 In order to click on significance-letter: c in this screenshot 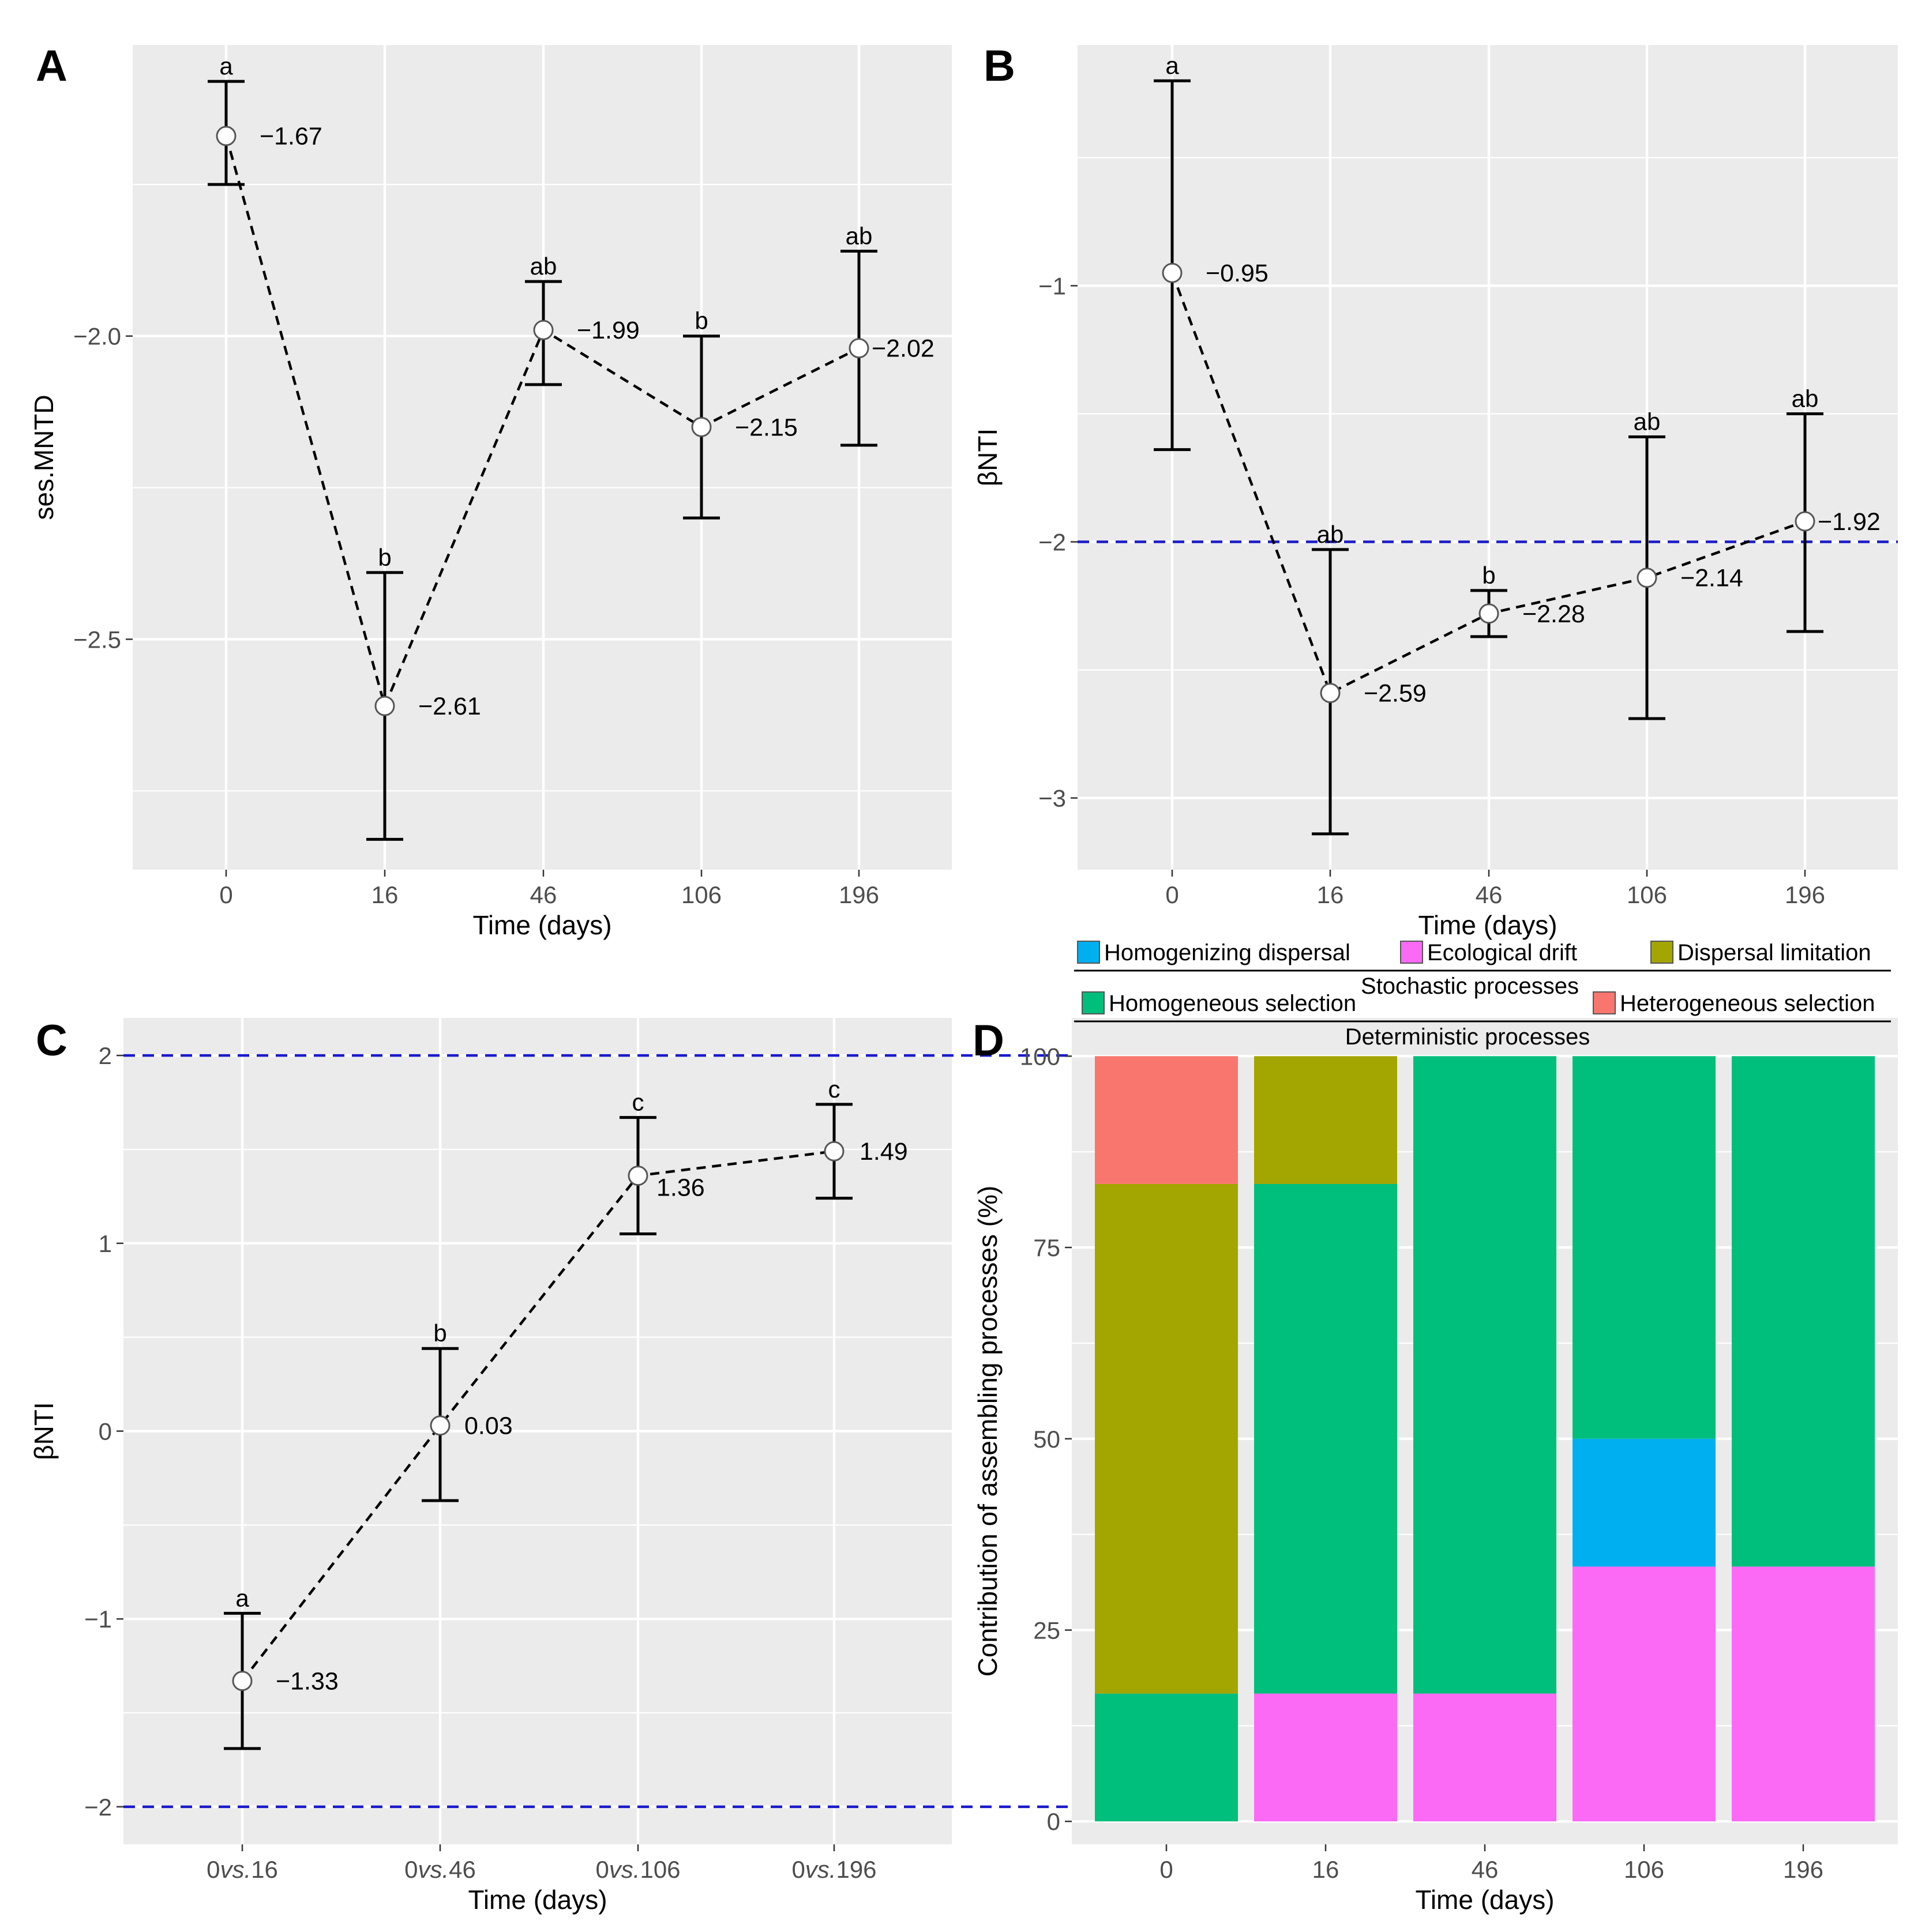, I will do `click(638, 1102)`.